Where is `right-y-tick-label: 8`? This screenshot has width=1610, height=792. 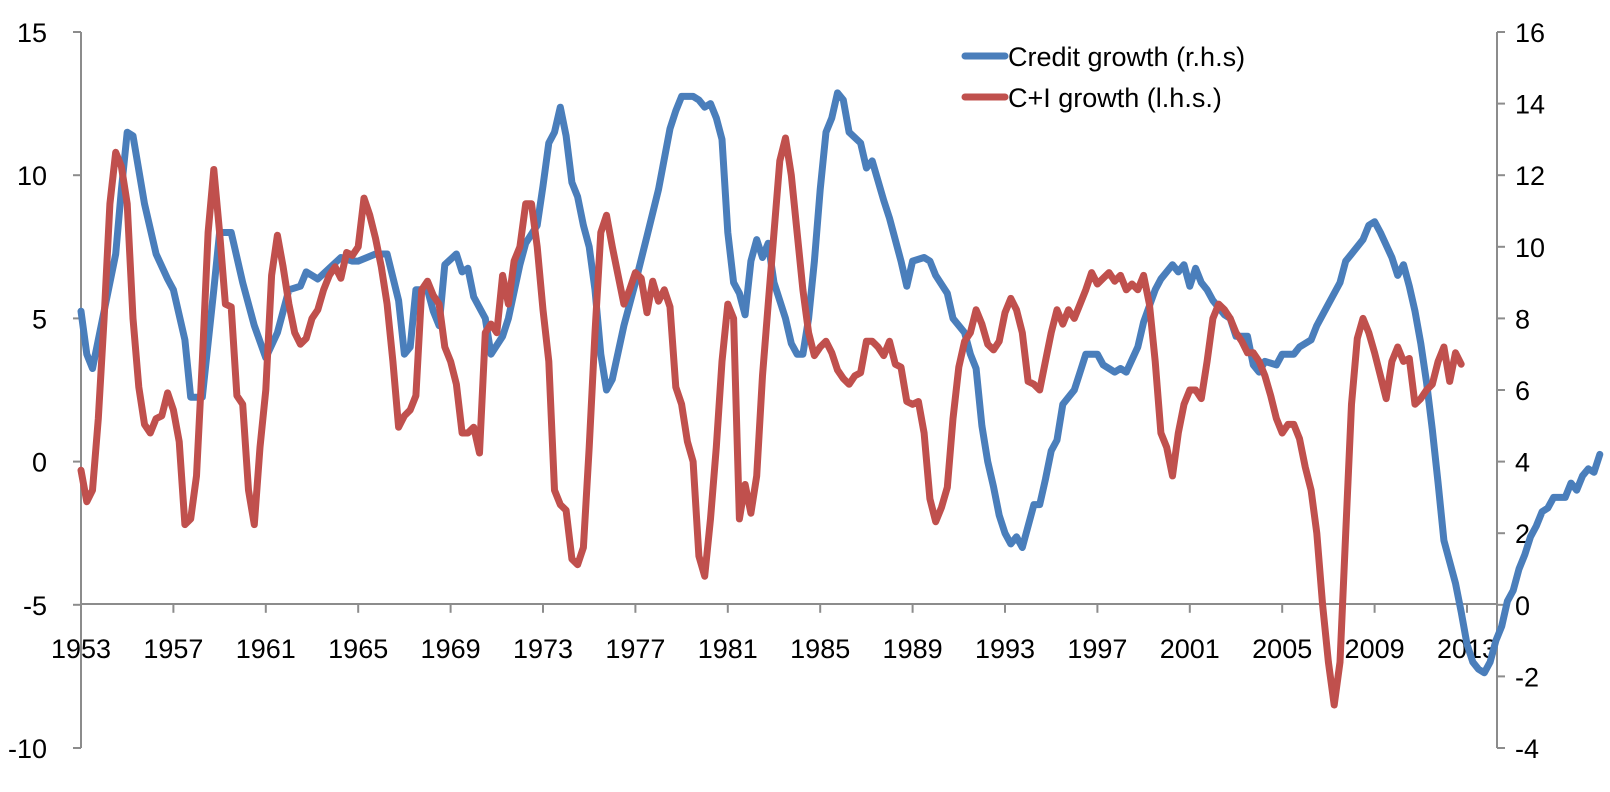 right-y-tick-label: 8 is located at coordinates (1522, 319).